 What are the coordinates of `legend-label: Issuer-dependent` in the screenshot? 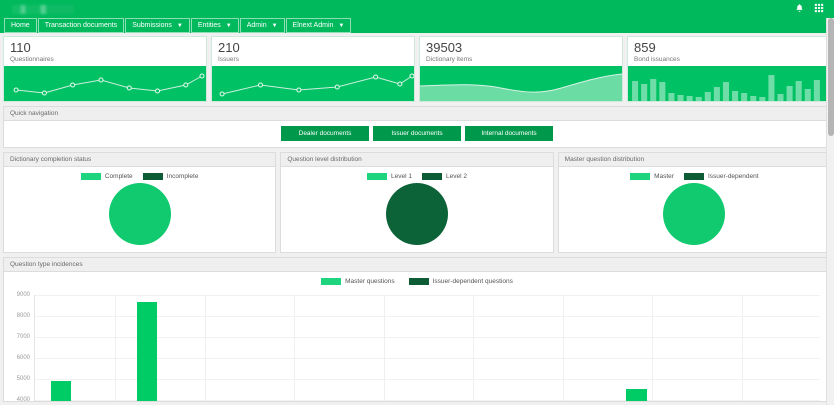 It's located at (733, 177).